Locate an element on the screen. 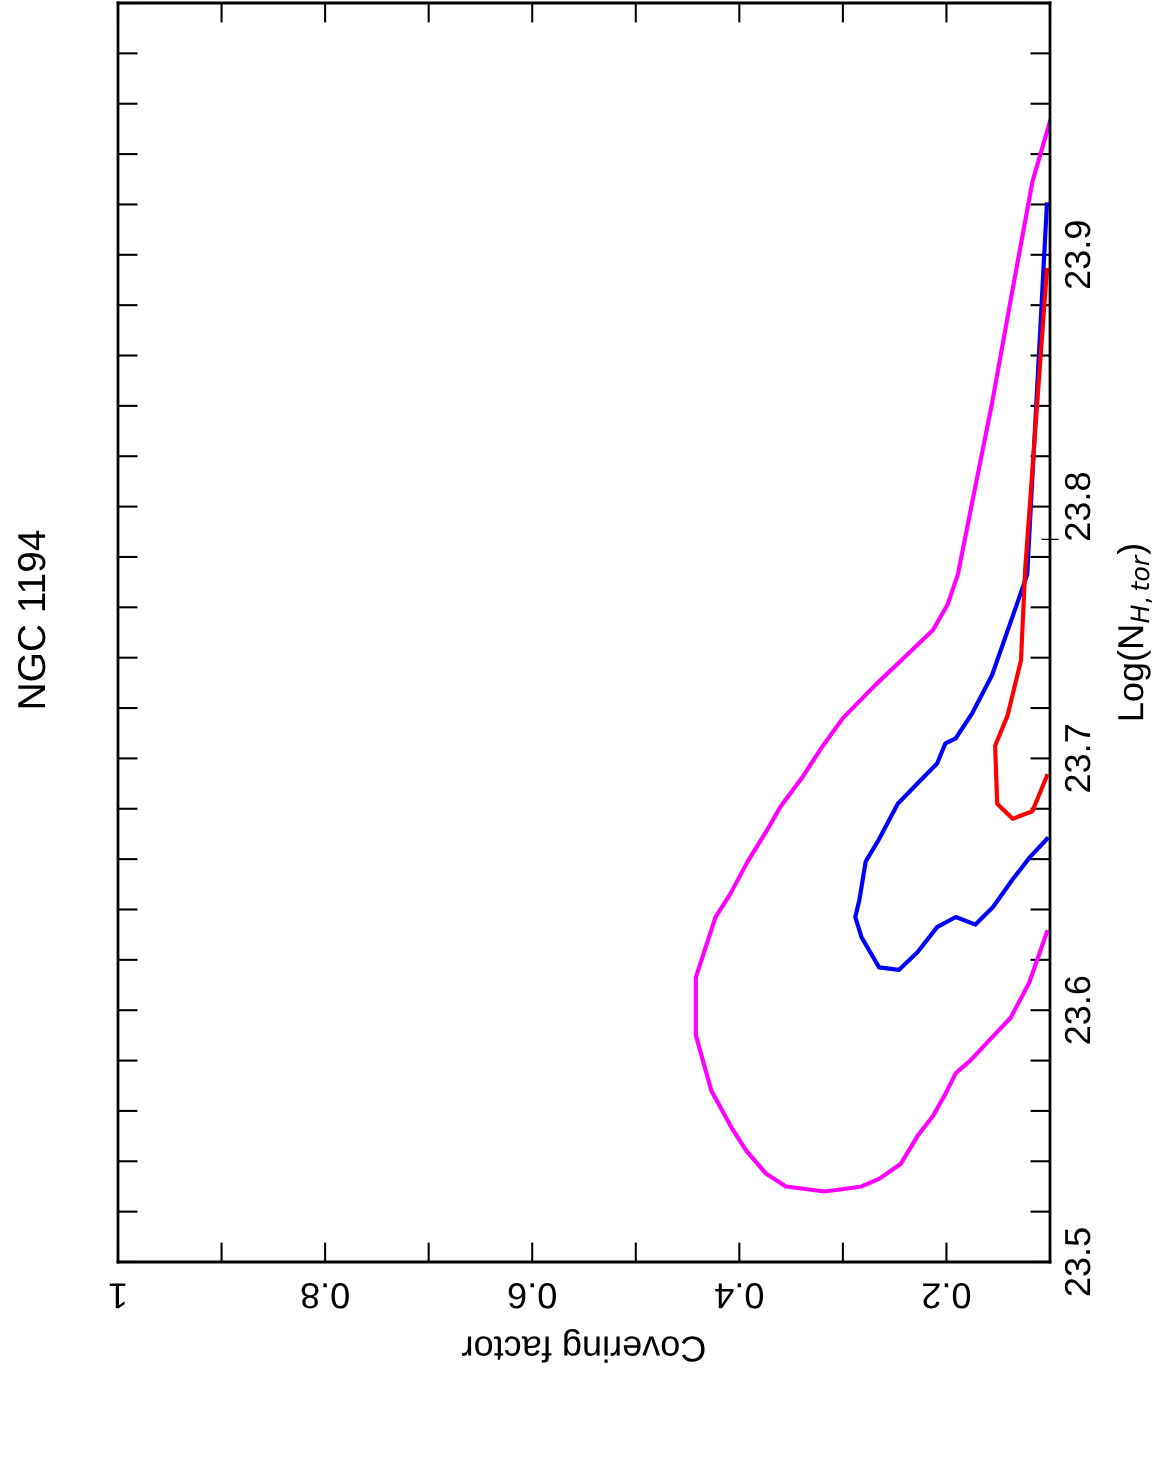 The image size is (1167, 1459). text: NGC 1194 is located at coordinates (31, 619).